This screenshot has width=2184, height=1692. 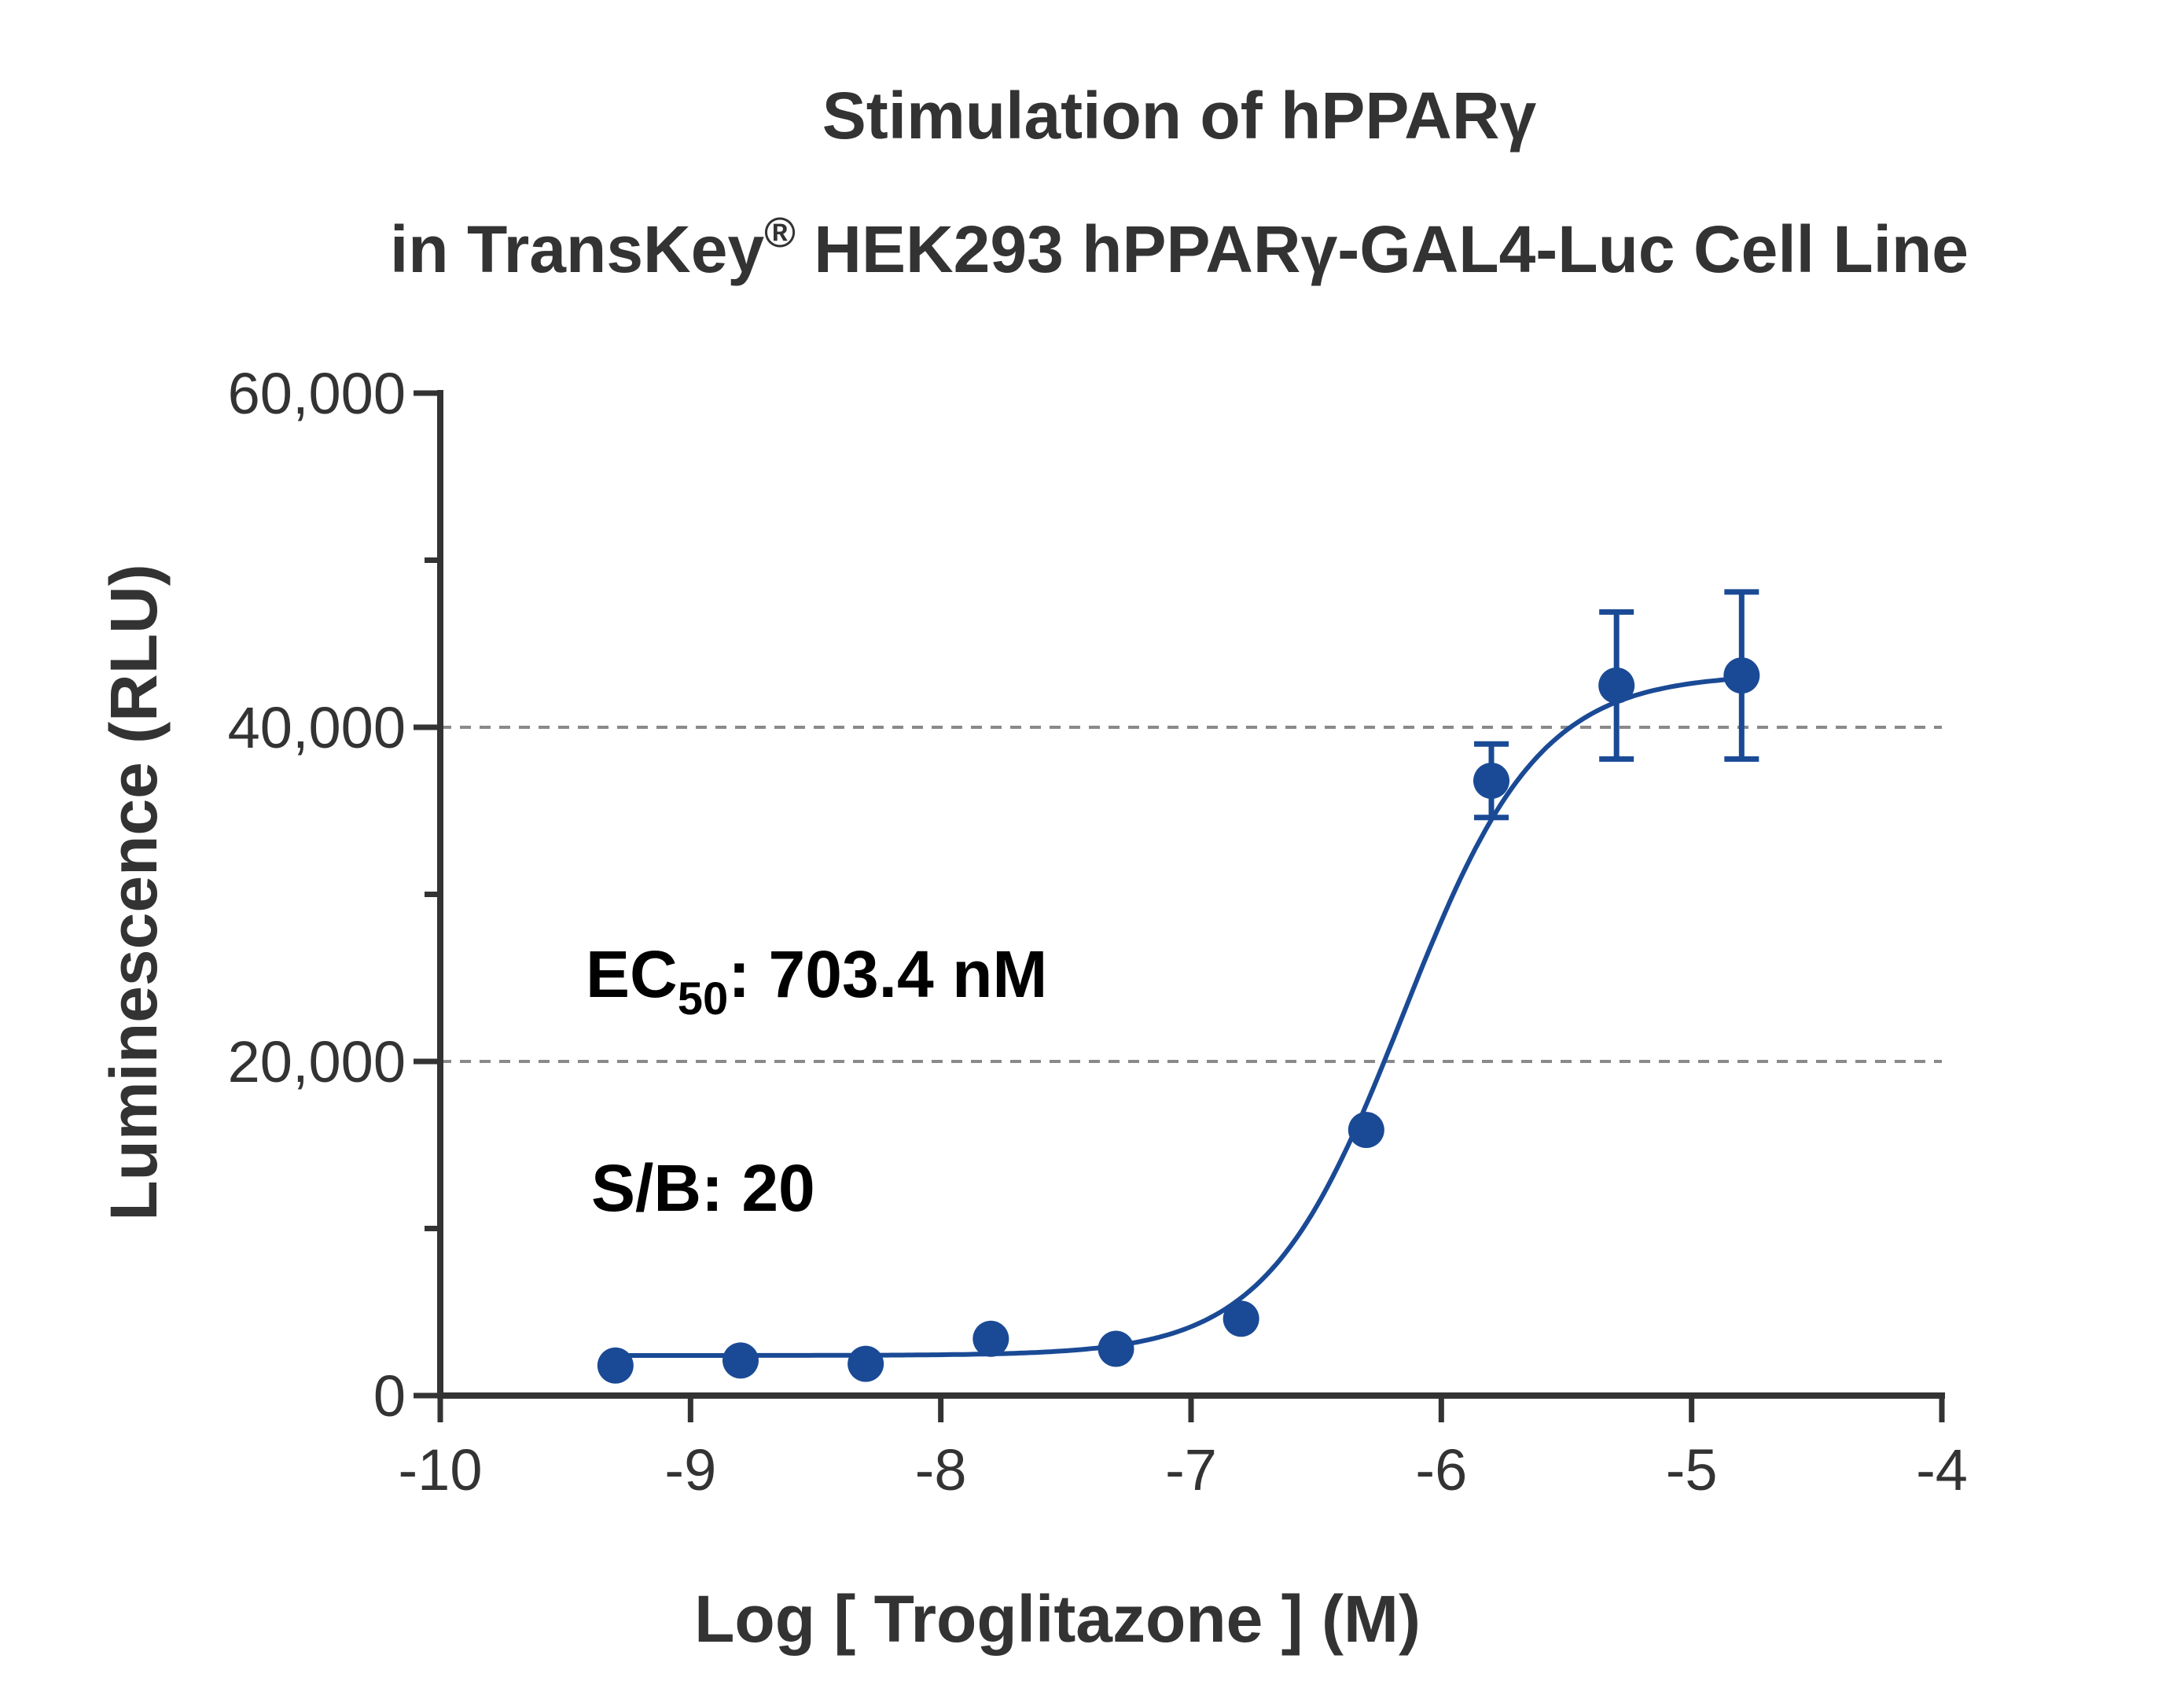 What do you see at coordinates (632, 974) in the screenshot?
I see `ec50-label: EC` at bounding box center [632, 974].